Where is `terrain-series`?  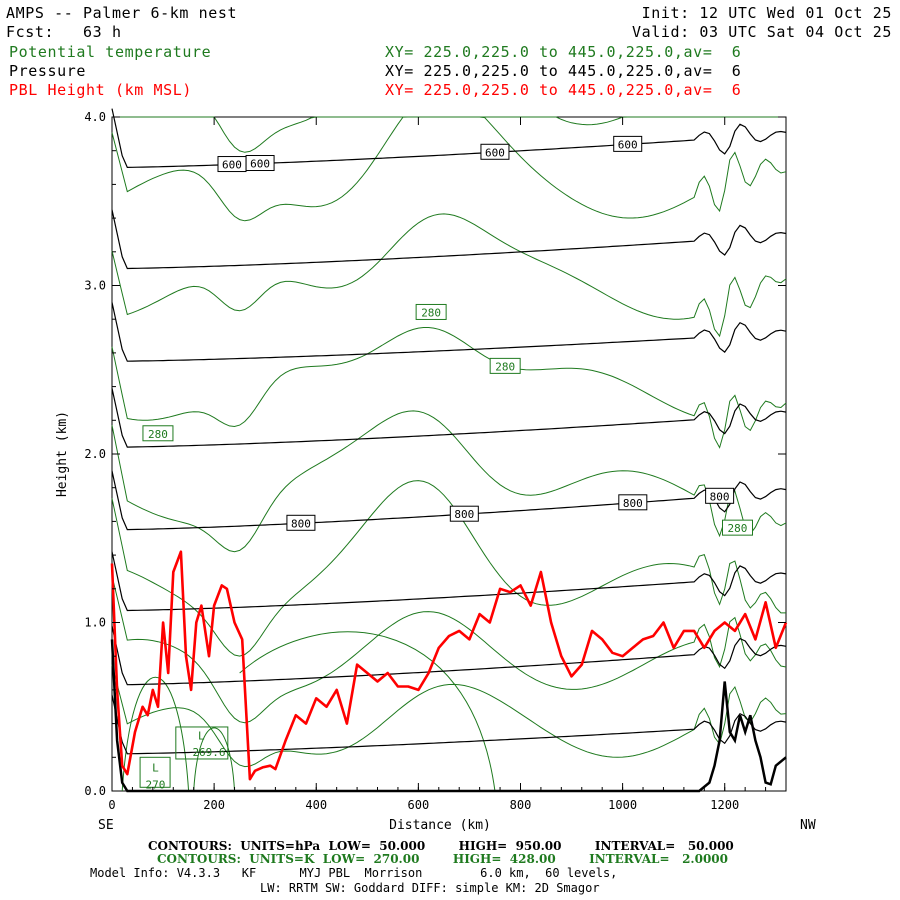
terrain-series is located at coordinates (448, 716).